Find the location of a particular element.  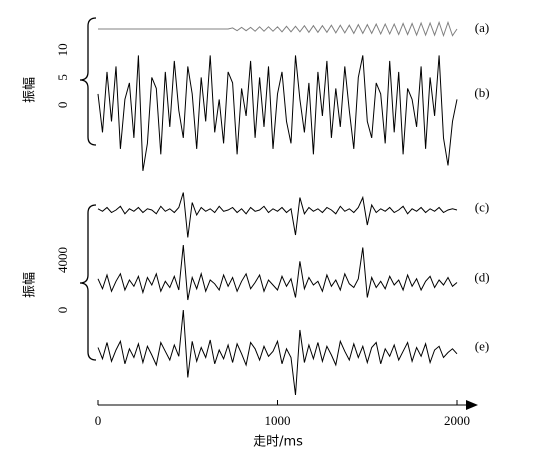

x-axis-label: 走时/ms is located at coordinates (278, 442).